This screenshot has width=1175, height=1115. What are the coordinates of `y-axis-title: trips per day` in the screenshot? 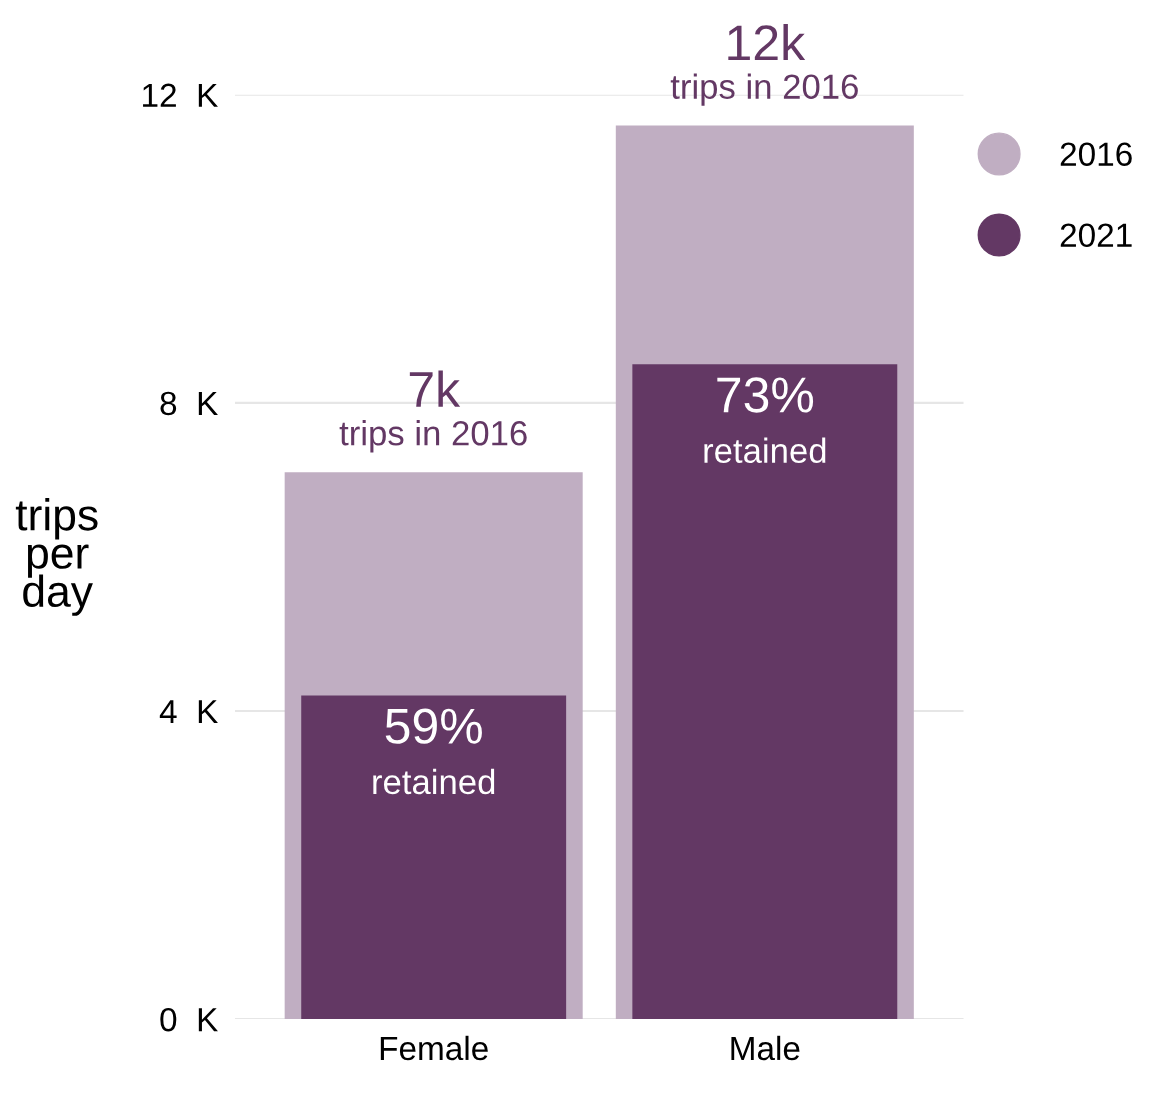 It's located at (56, 557).